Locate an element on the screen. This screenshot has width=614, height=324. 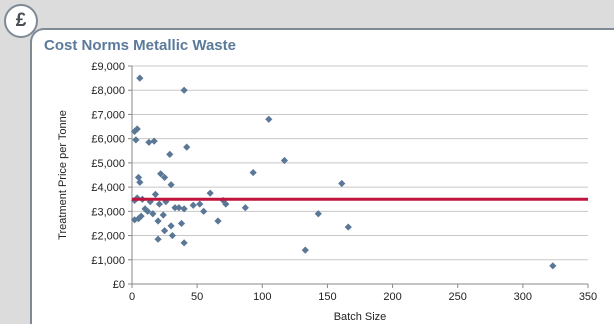
y-tick-label: £9,000 is located at coordinates (108, 67).